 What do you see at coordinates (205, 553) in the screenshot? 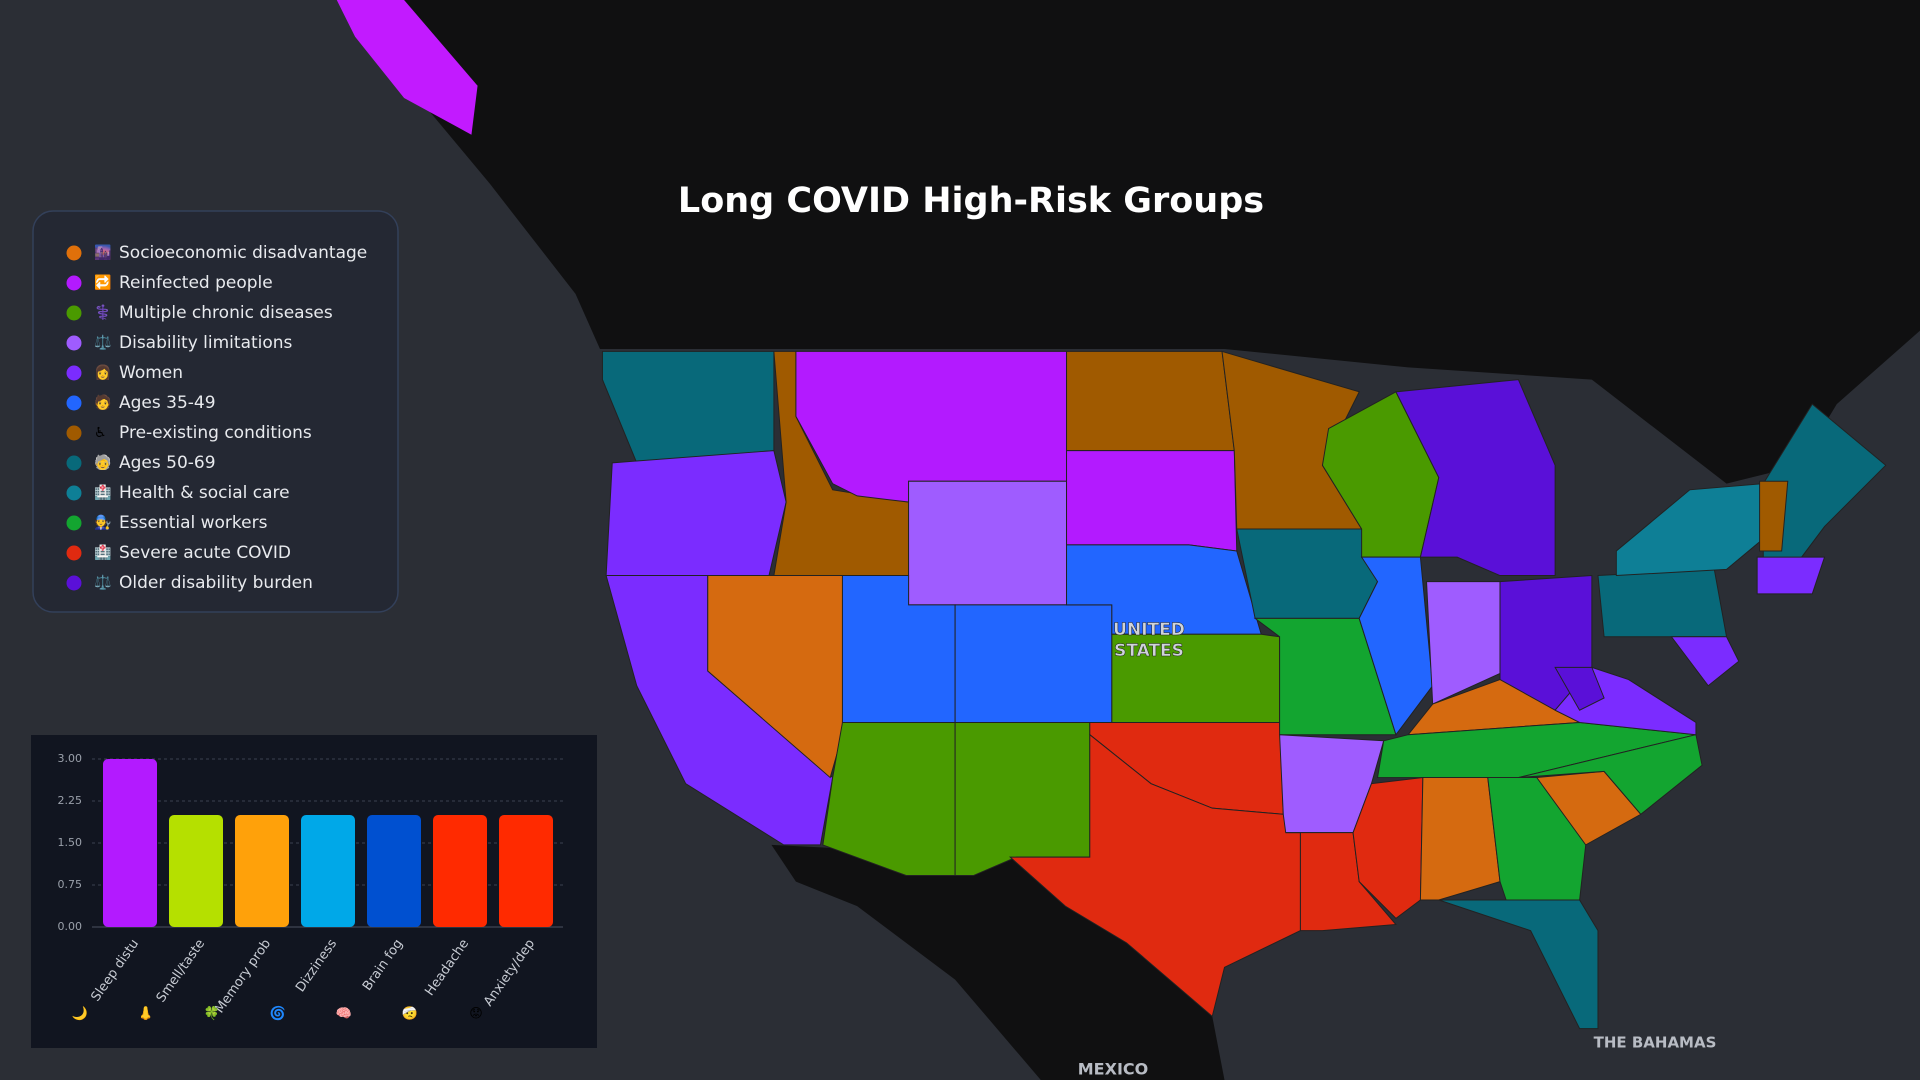
I see `legend-label: Severe acute COVID` at bounding box center [205, 553].